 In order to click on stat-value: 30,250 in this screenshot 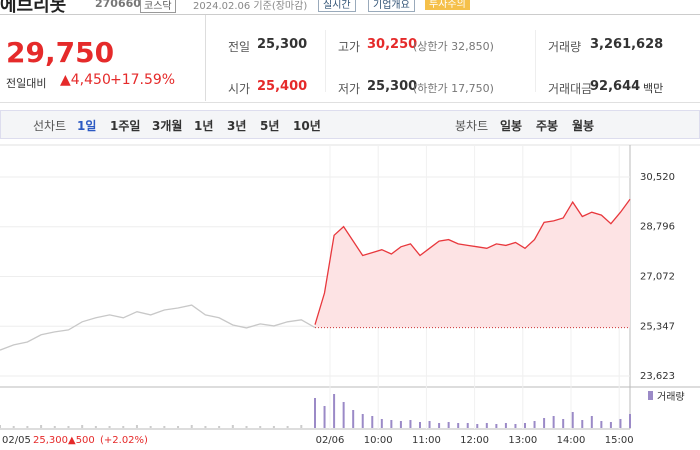, I will do `click(392, 44)`.